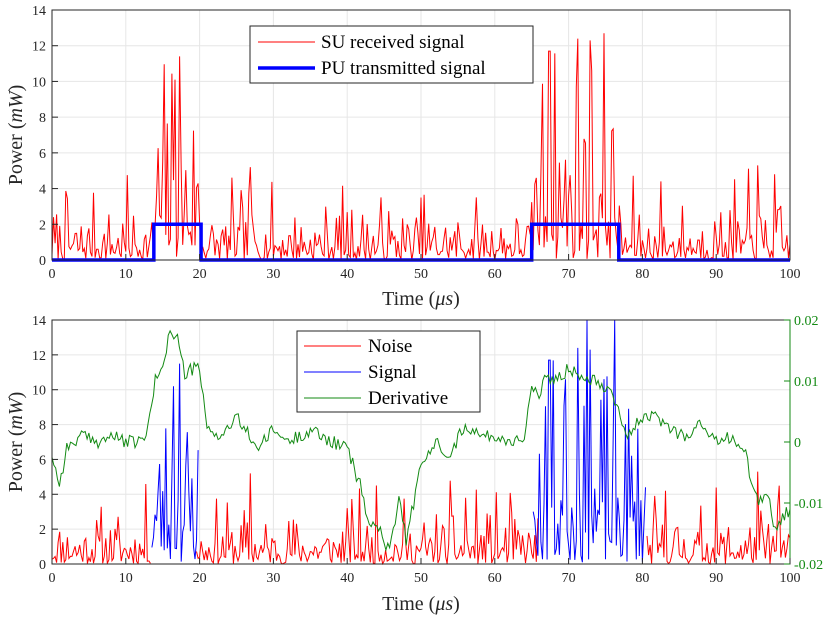  I want to click on top-legend-box, so click(391, 54).